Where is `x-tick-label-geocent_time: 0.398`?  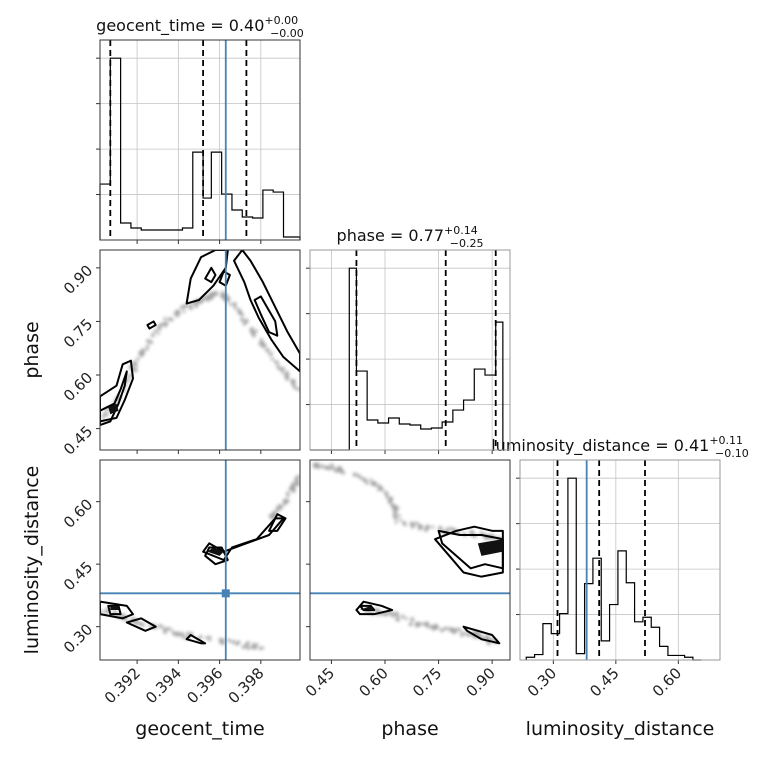 x-tick-label-geocent_time: 0.398 is located at coordinates (246, 685).